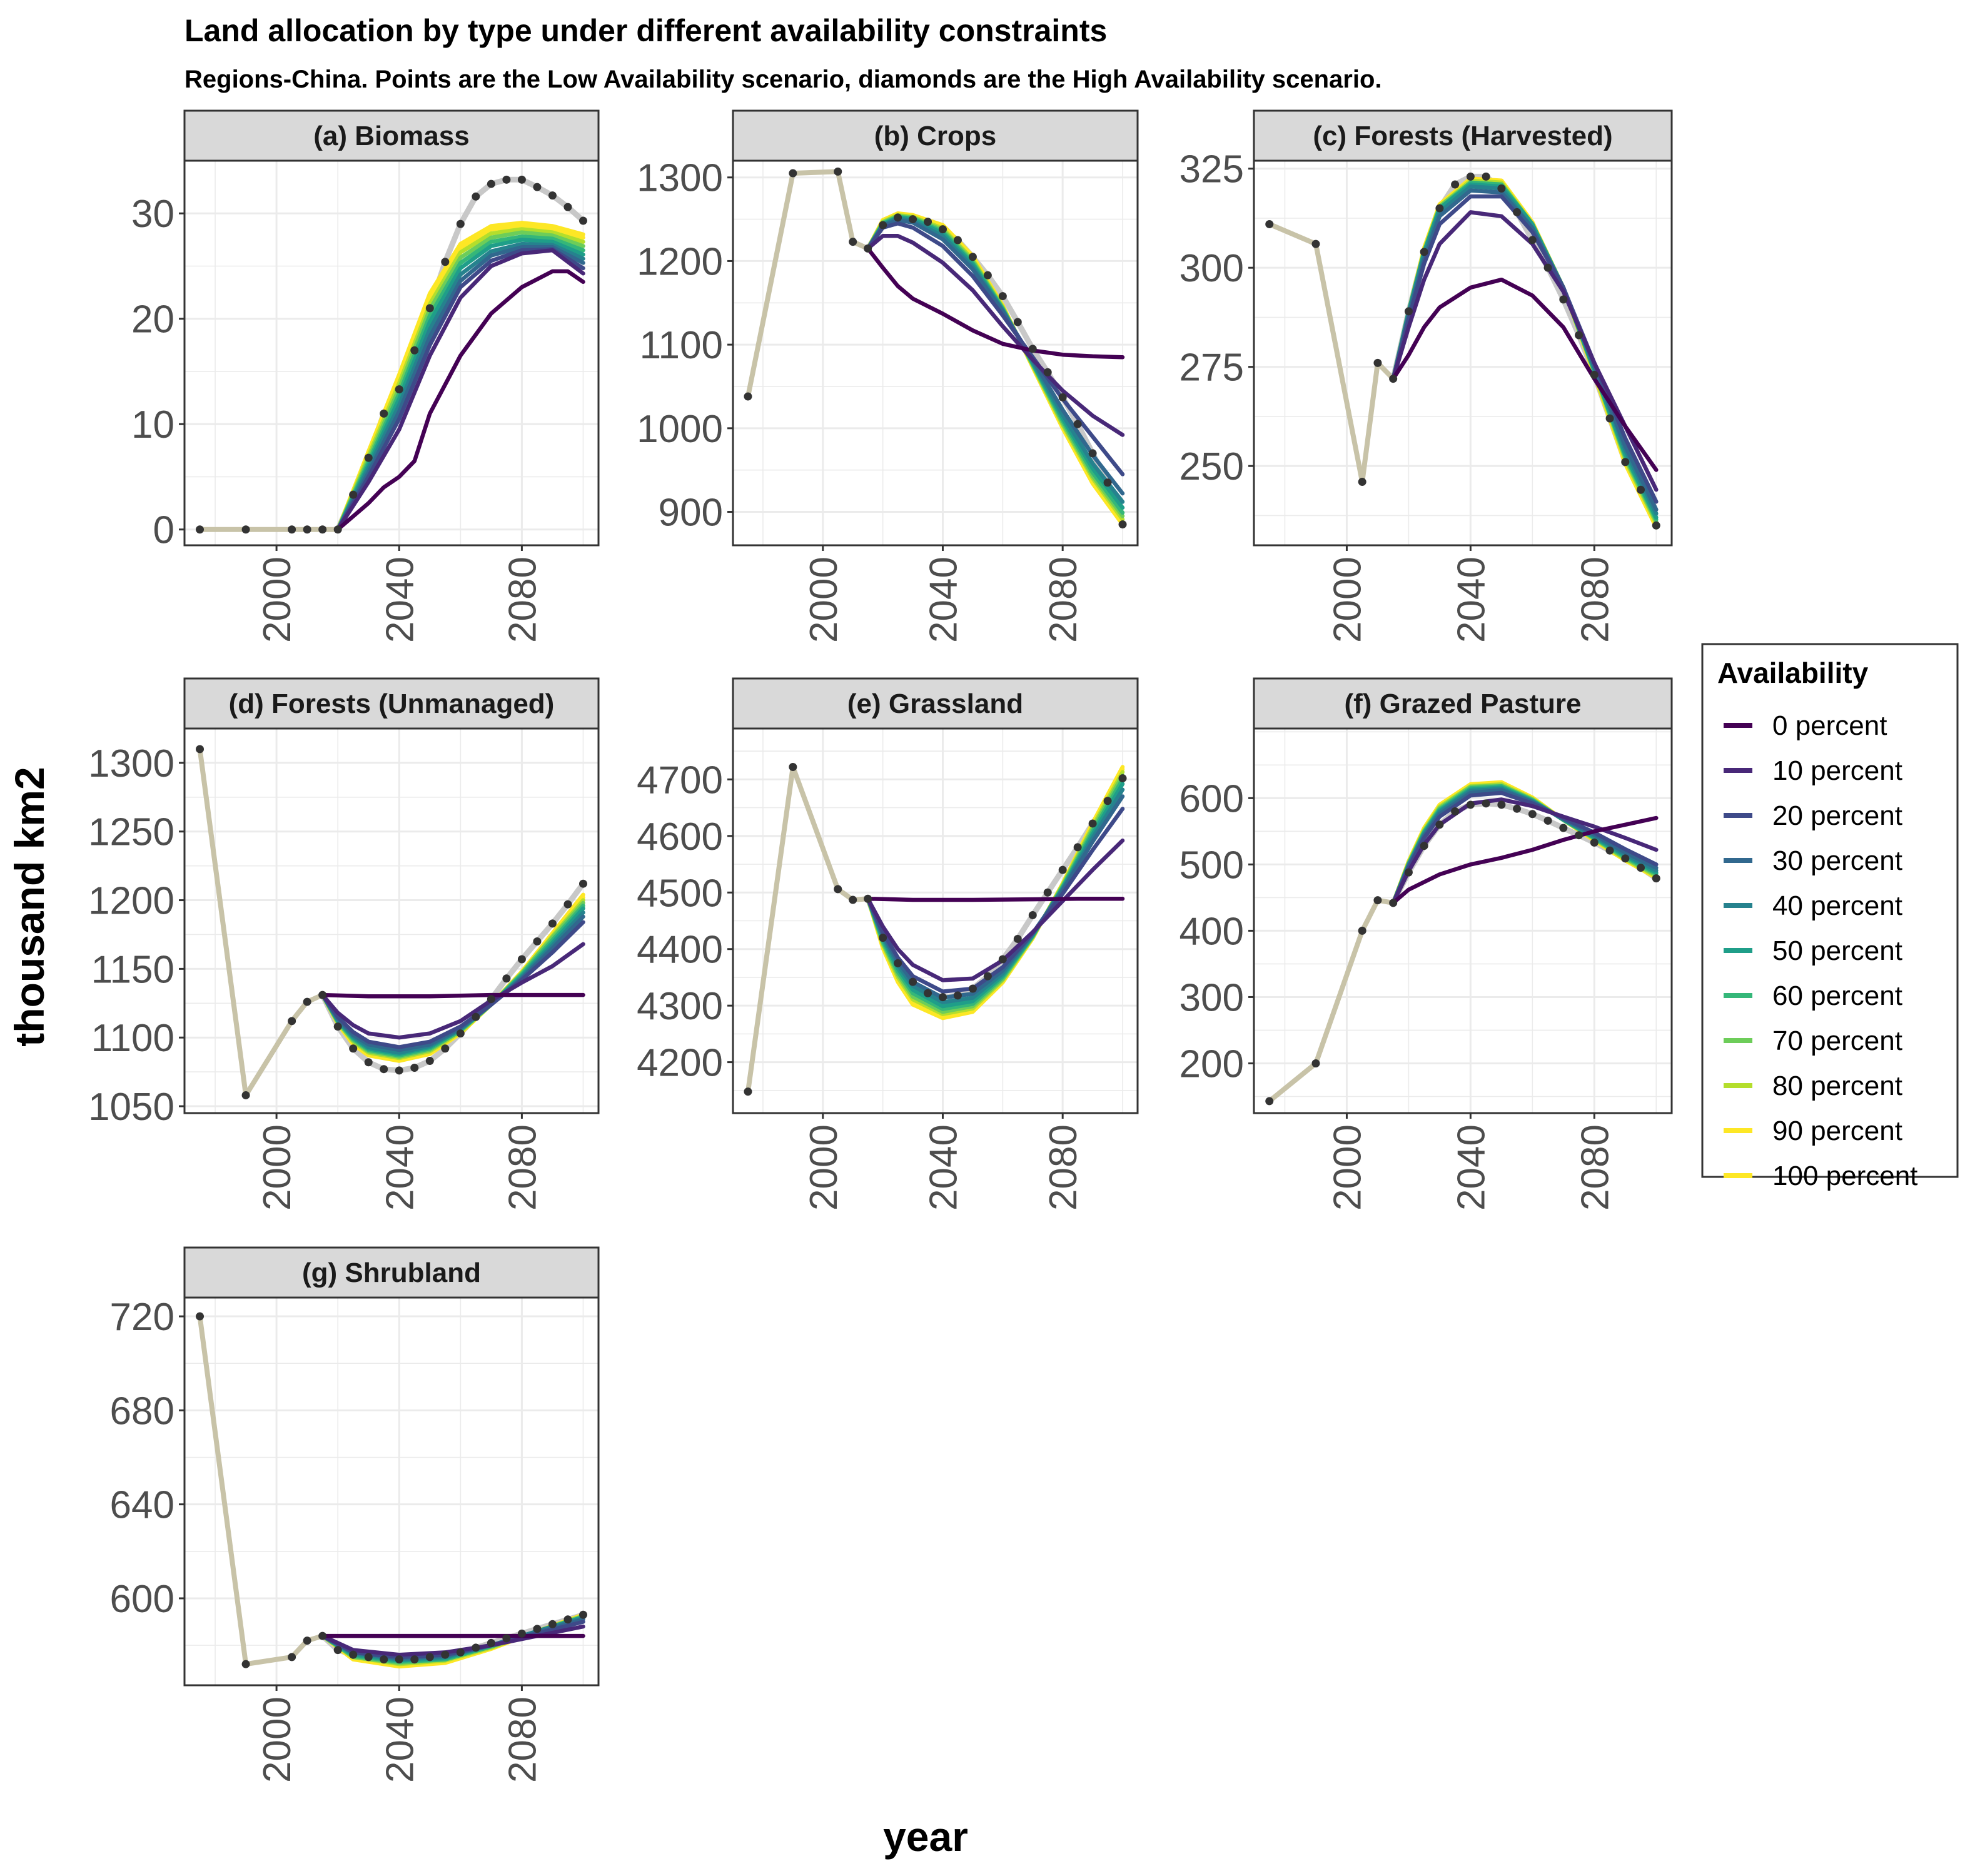 This screenshot has width=1970, height=1876. Describe the element at coordinates (680, 780) in the screenshot. I see `y-tick-label: 4700` at that location.